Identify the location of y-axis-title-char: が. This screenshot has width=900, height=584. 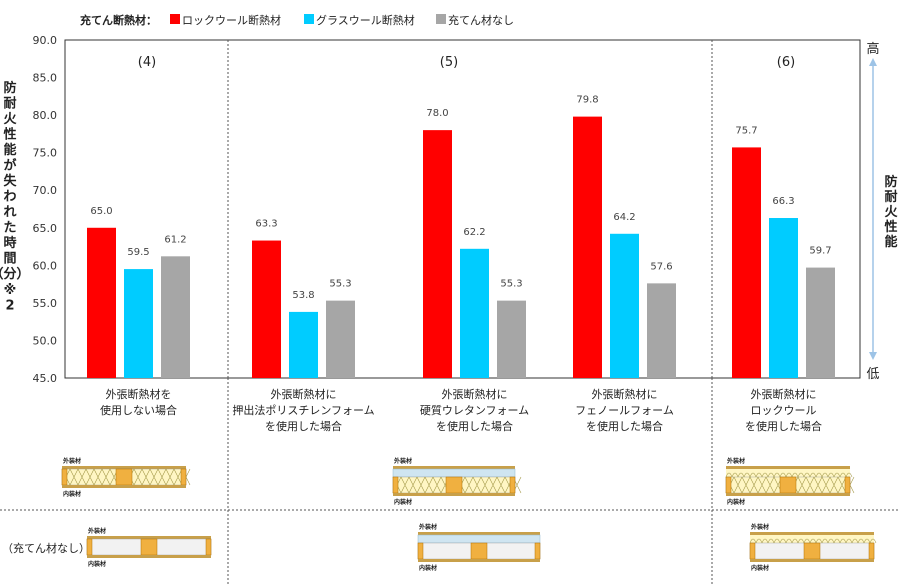
(9, 166).